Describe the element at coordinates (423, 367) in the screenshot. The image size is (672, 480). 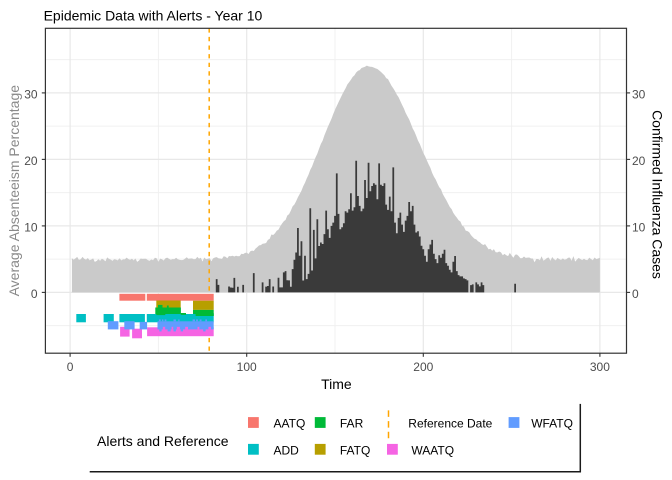
I see `svg-text: 200` at that location.